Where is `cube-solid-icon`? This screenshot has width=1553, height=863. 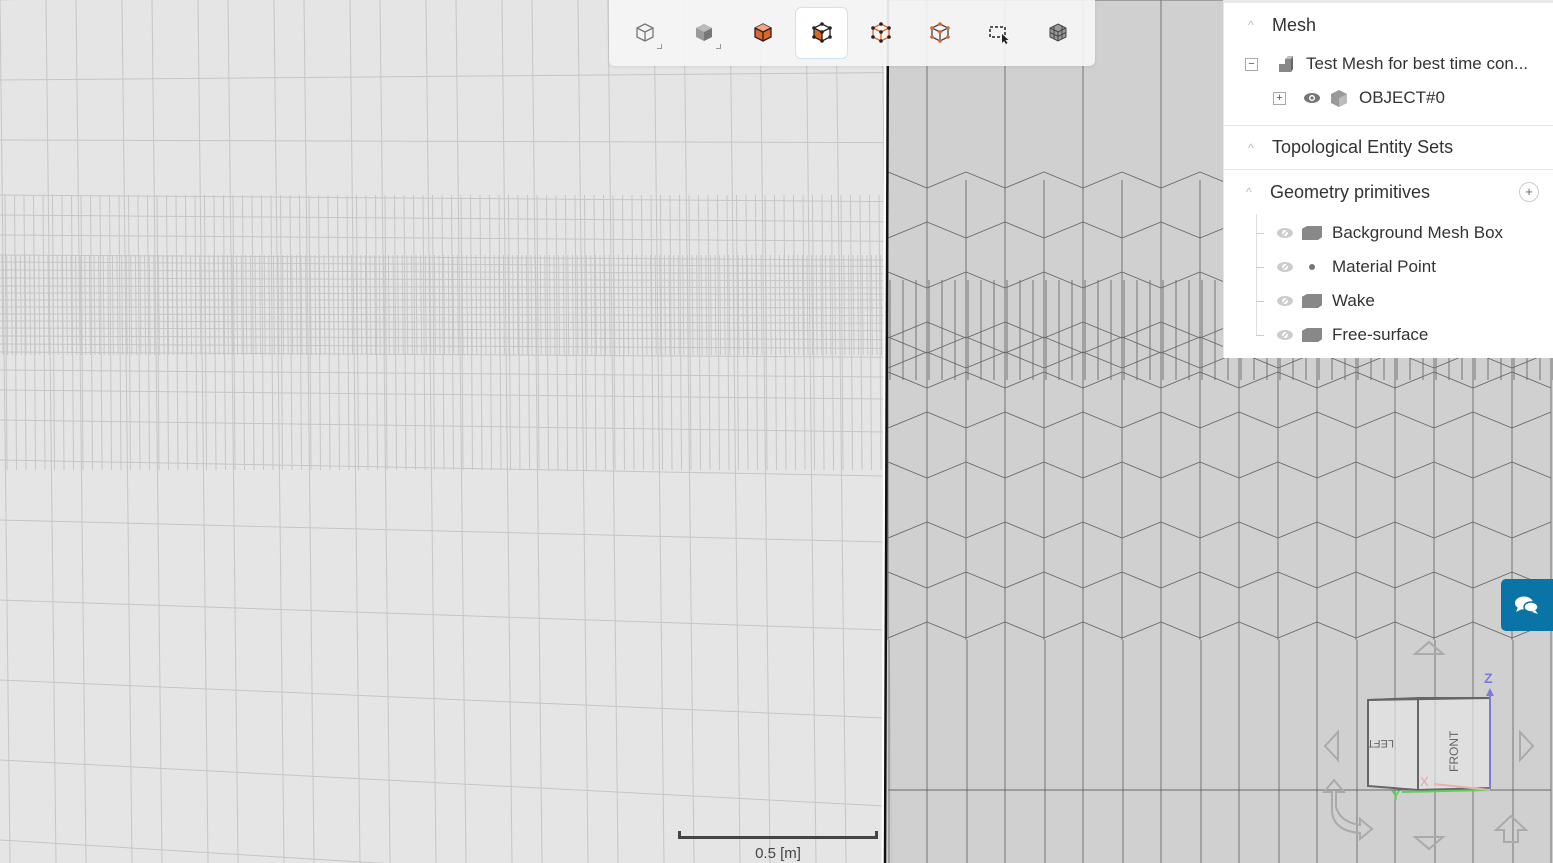
cube-solid-icon is located at coordinates (703, 32).